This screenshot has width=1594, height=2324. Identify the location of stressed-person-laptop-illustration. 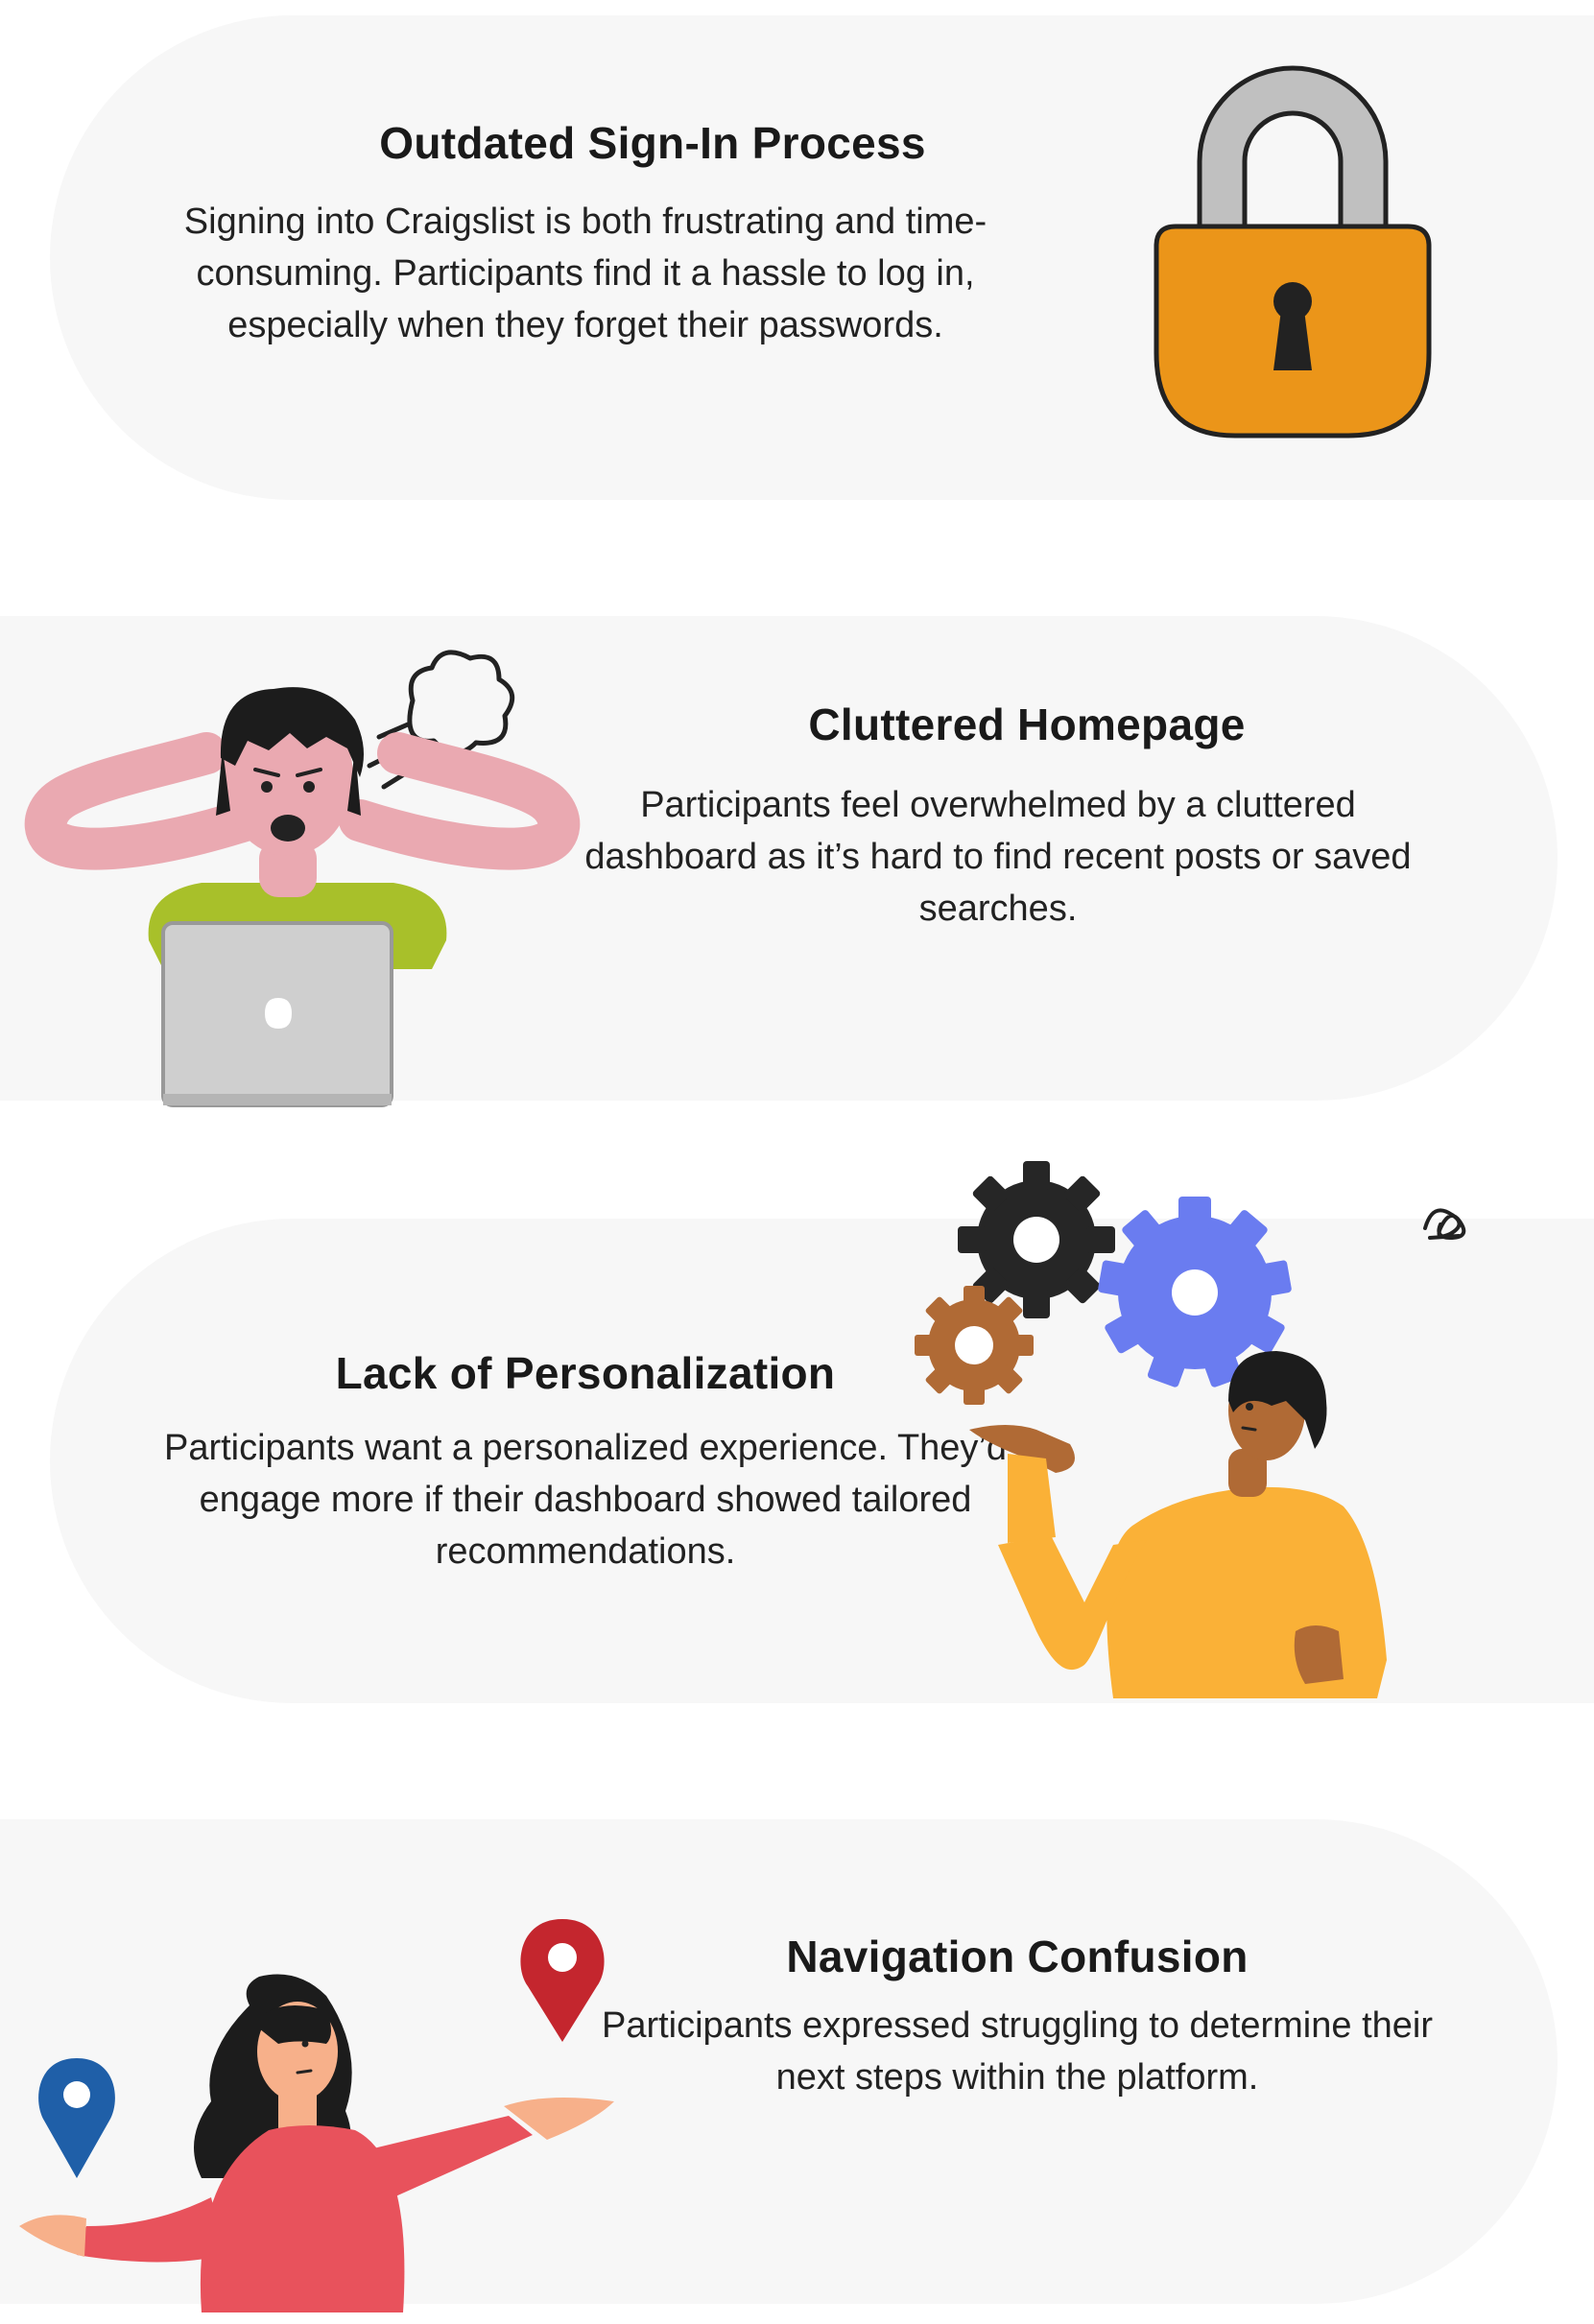
(302, 878).